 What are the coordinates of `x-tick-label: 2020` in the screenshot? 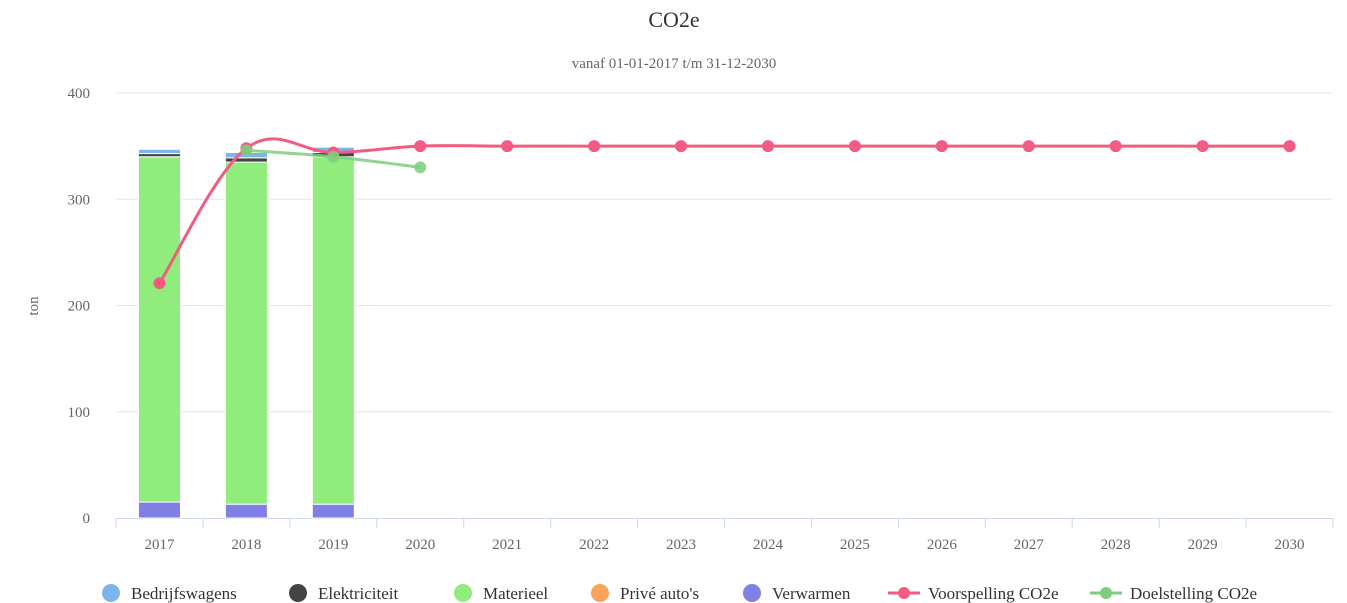 It's located at (420, 545).